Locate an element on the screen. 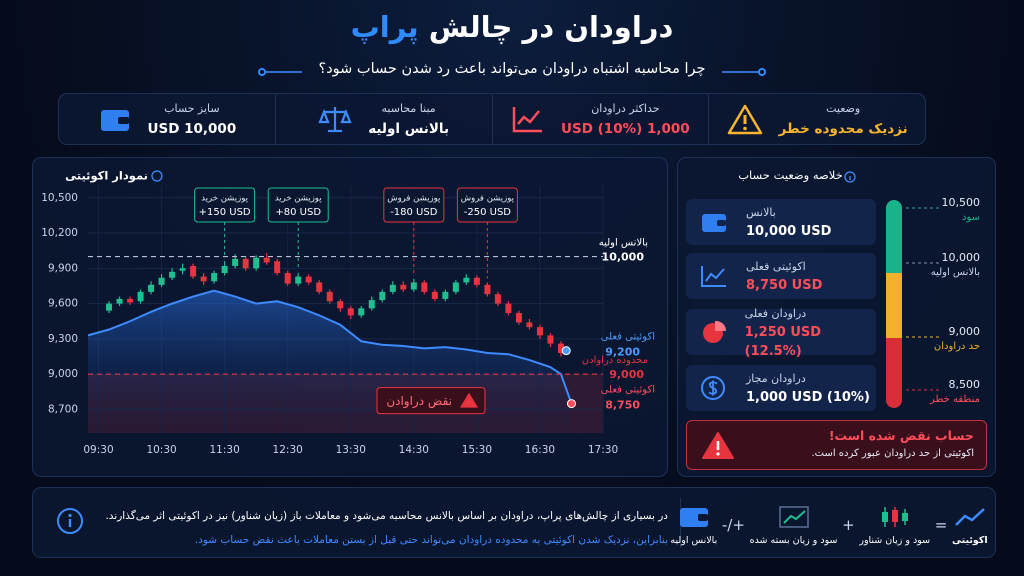  marker is located at coordinates (571, 404).